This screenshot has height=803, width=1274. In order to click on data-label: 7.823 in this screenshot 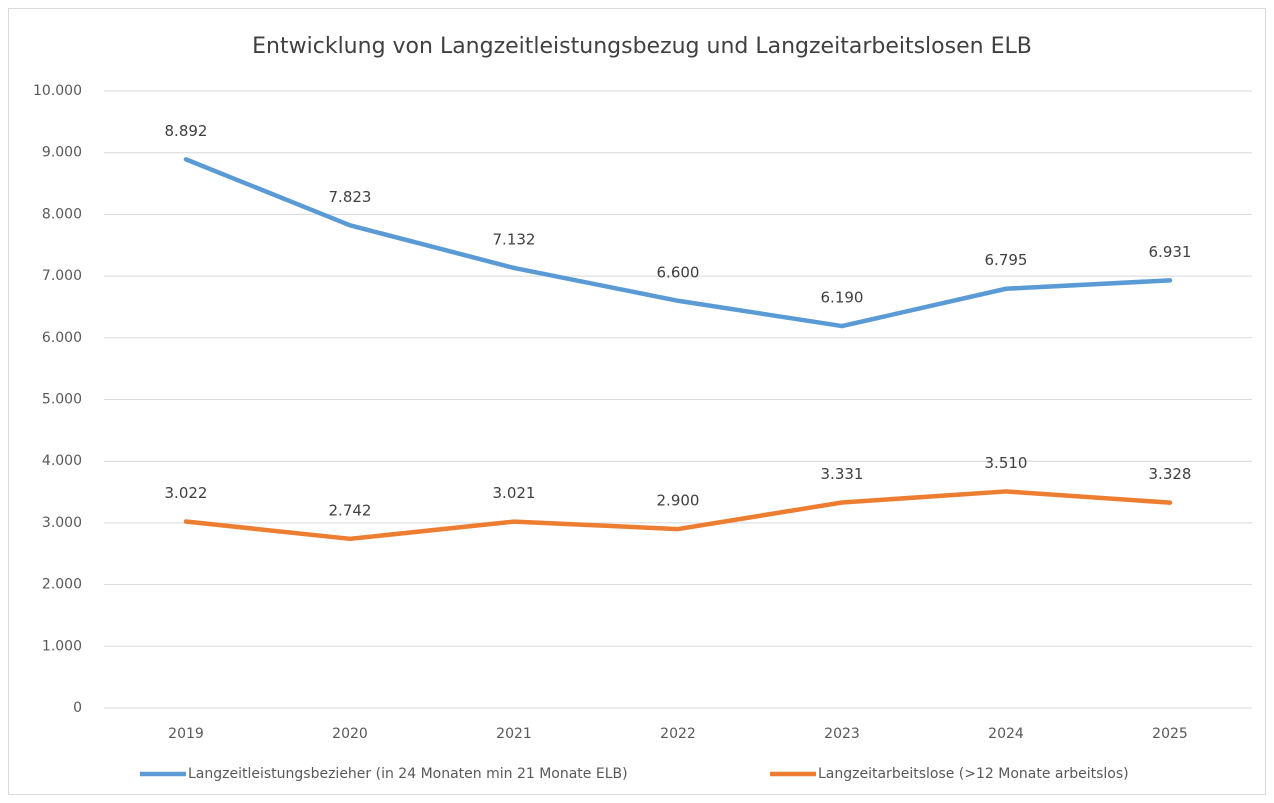, I will do `click(350, 197)`.